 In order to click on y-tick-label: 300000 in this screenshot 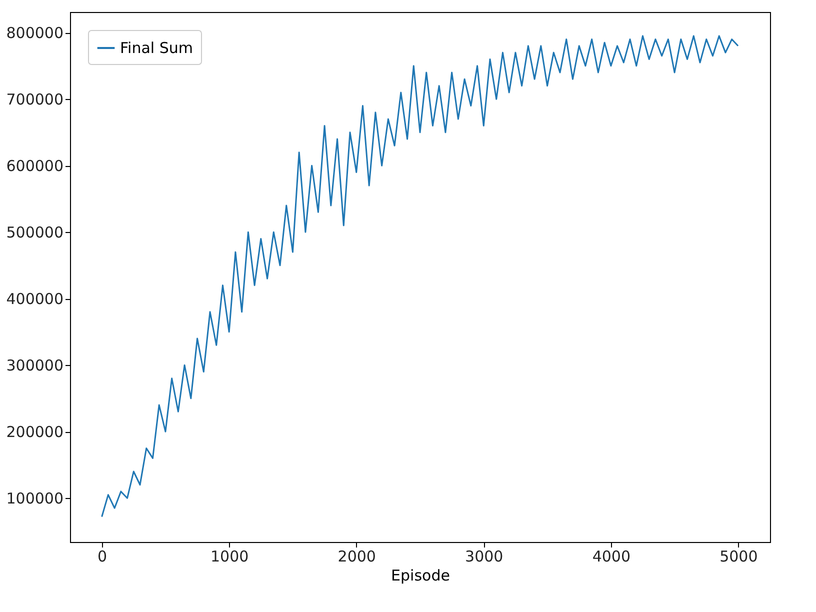, I will do `click(35, 365)`.